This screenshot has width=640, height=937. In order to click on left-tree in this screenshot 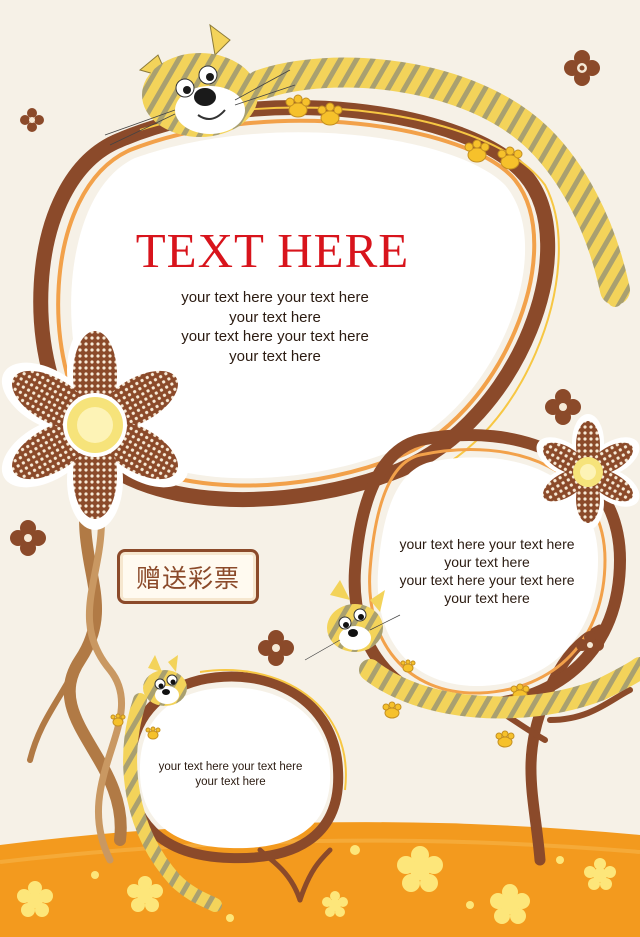, I will do `click(77, 669)`.